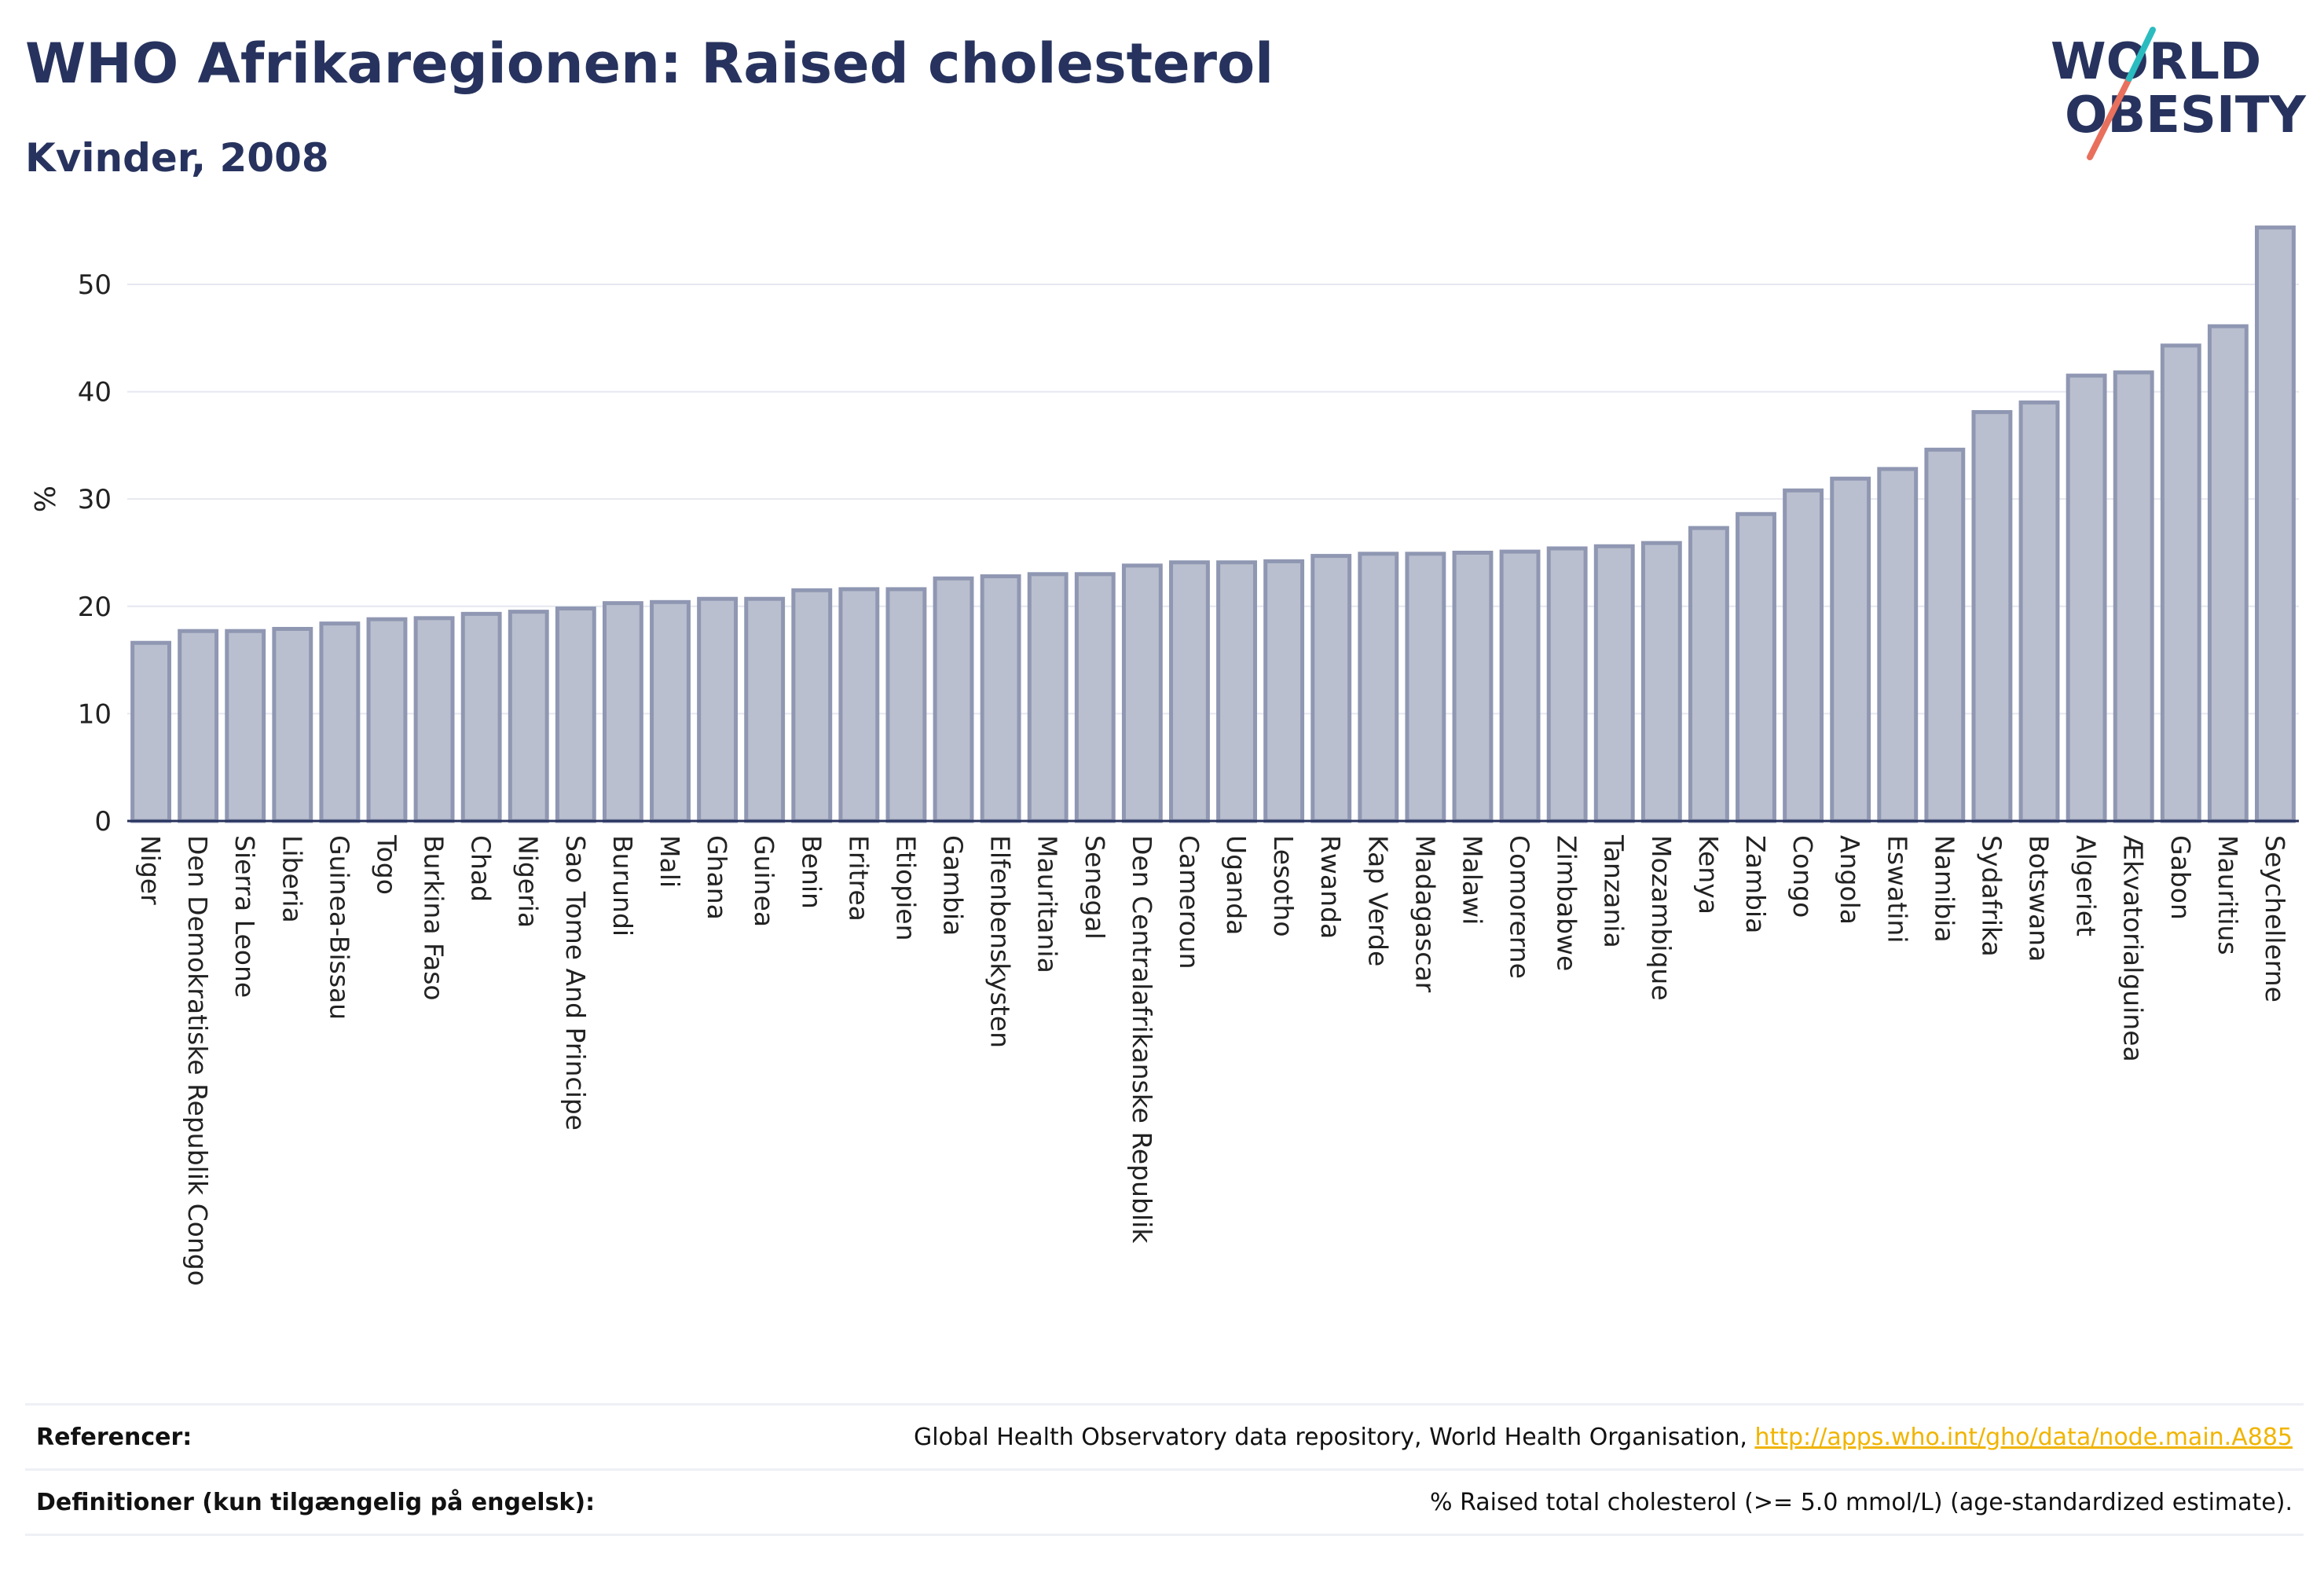 This screenshot has width=2324, height=1576. What do you see at coordinates (2039, 898) in the screenshot?
I see `x-tick-label: Botswana` at bounding box center [2039, 898].